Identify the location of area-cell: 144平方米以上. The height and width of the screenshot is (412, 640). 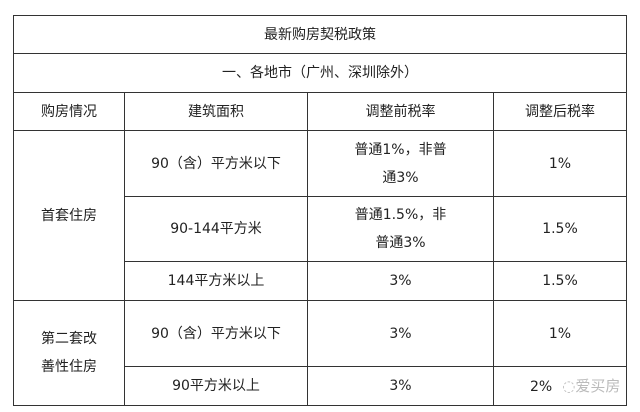
(216, 281).